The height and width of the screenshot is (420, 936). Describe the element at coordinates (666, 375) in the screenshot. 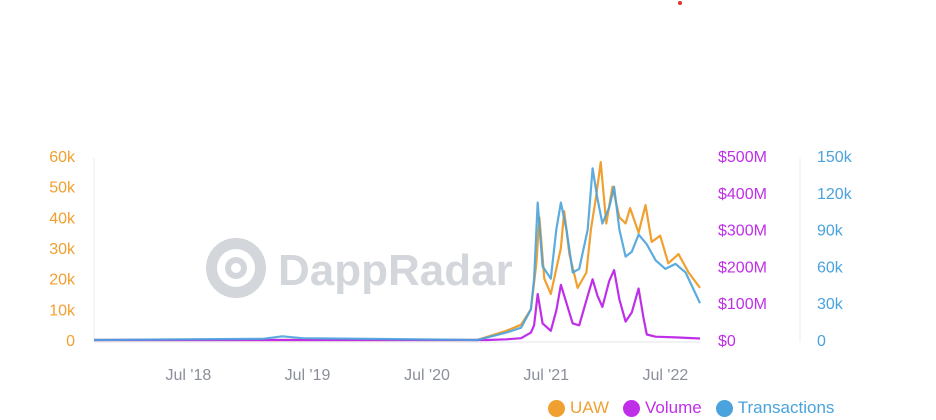

I see `x-axis-tick-label: Jul '22` at that location.